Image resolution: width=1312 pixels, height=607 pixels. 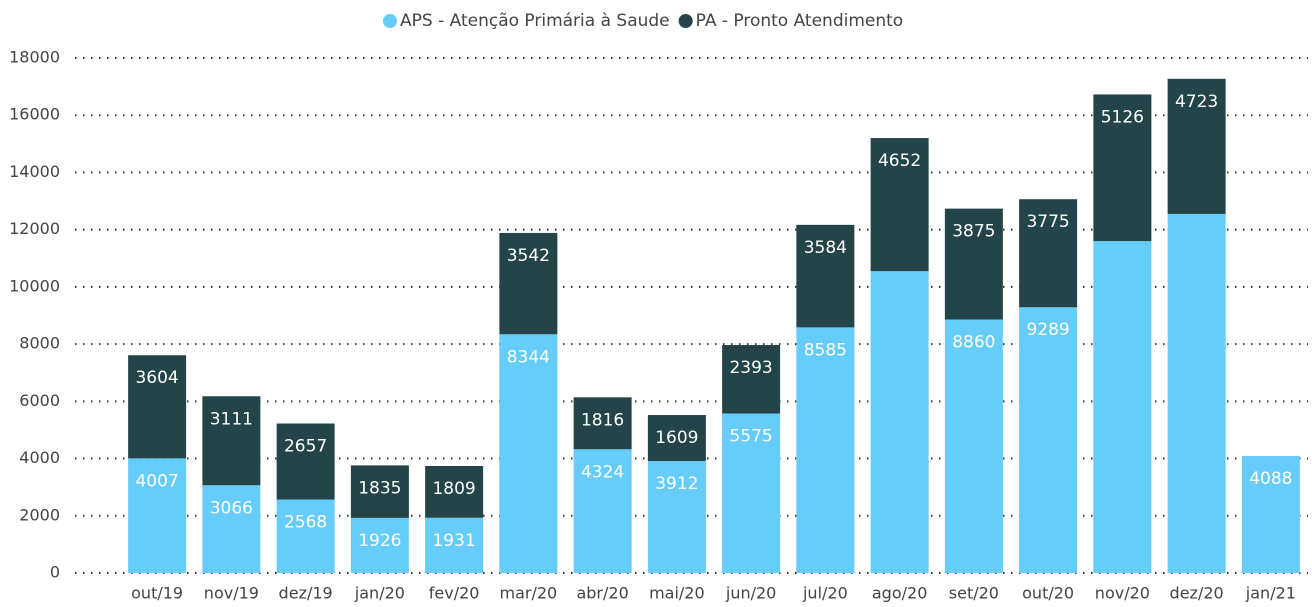 I want to click on data-label: 3775, so click(x=1047, y=222).